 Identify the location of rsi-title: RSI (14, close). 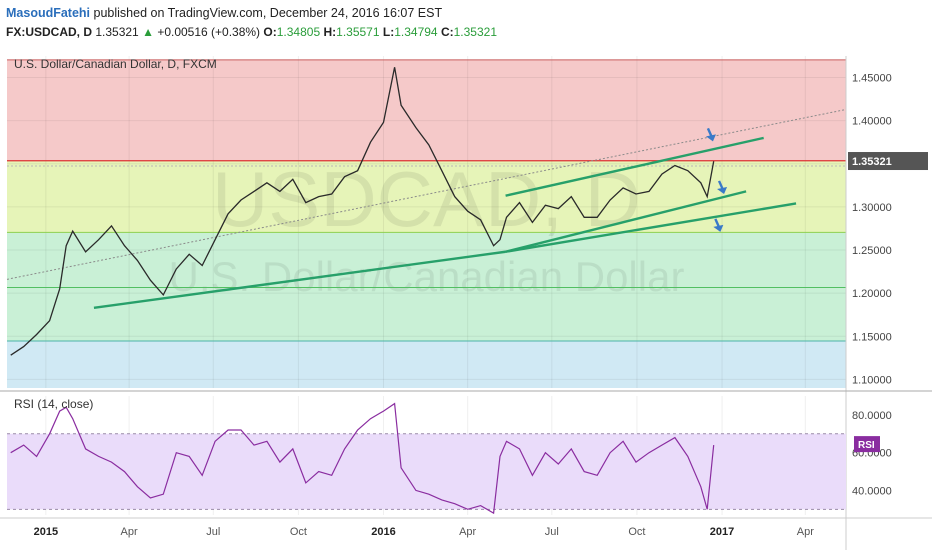
(53, 404).